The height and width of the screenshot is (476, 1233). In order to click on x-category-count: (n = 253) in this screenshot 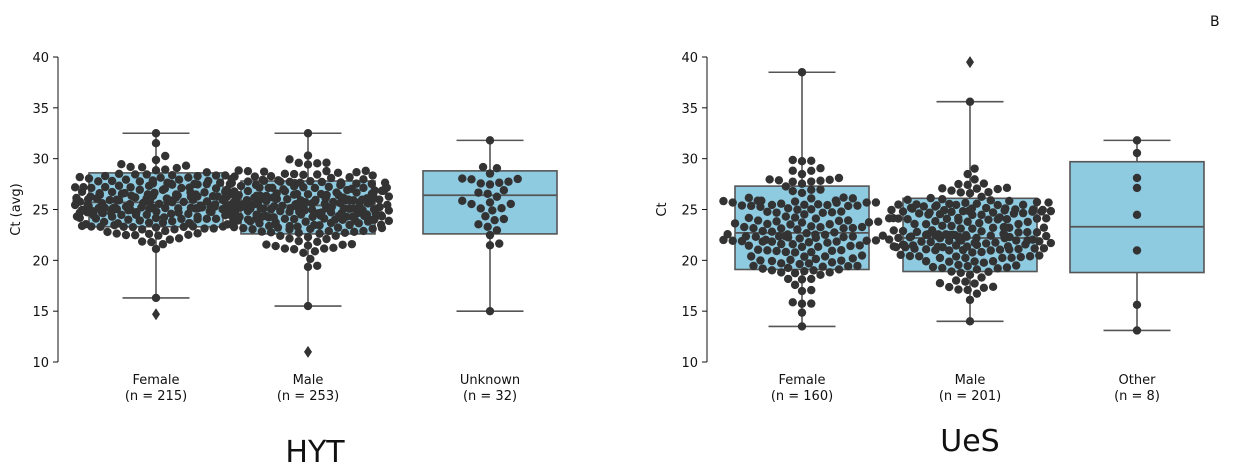, I will do `click(308, 396)`.